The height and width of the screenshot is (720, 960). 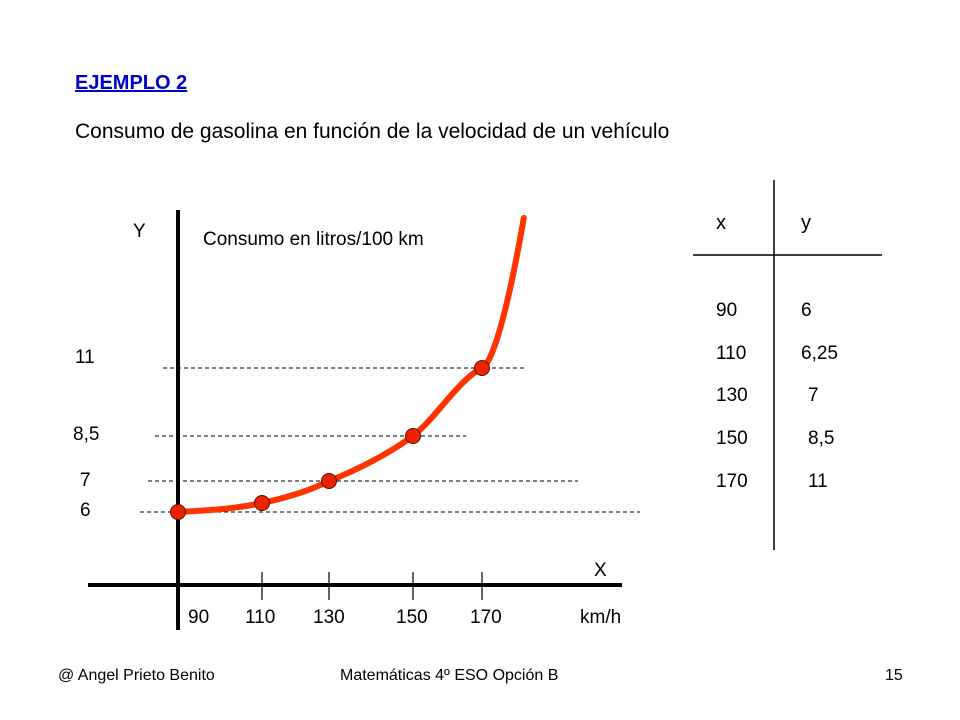 What do you see at coordinates (139, 231) in the screenshot?
I see `y-axis-label: Y` at bounding box center [139, 231].